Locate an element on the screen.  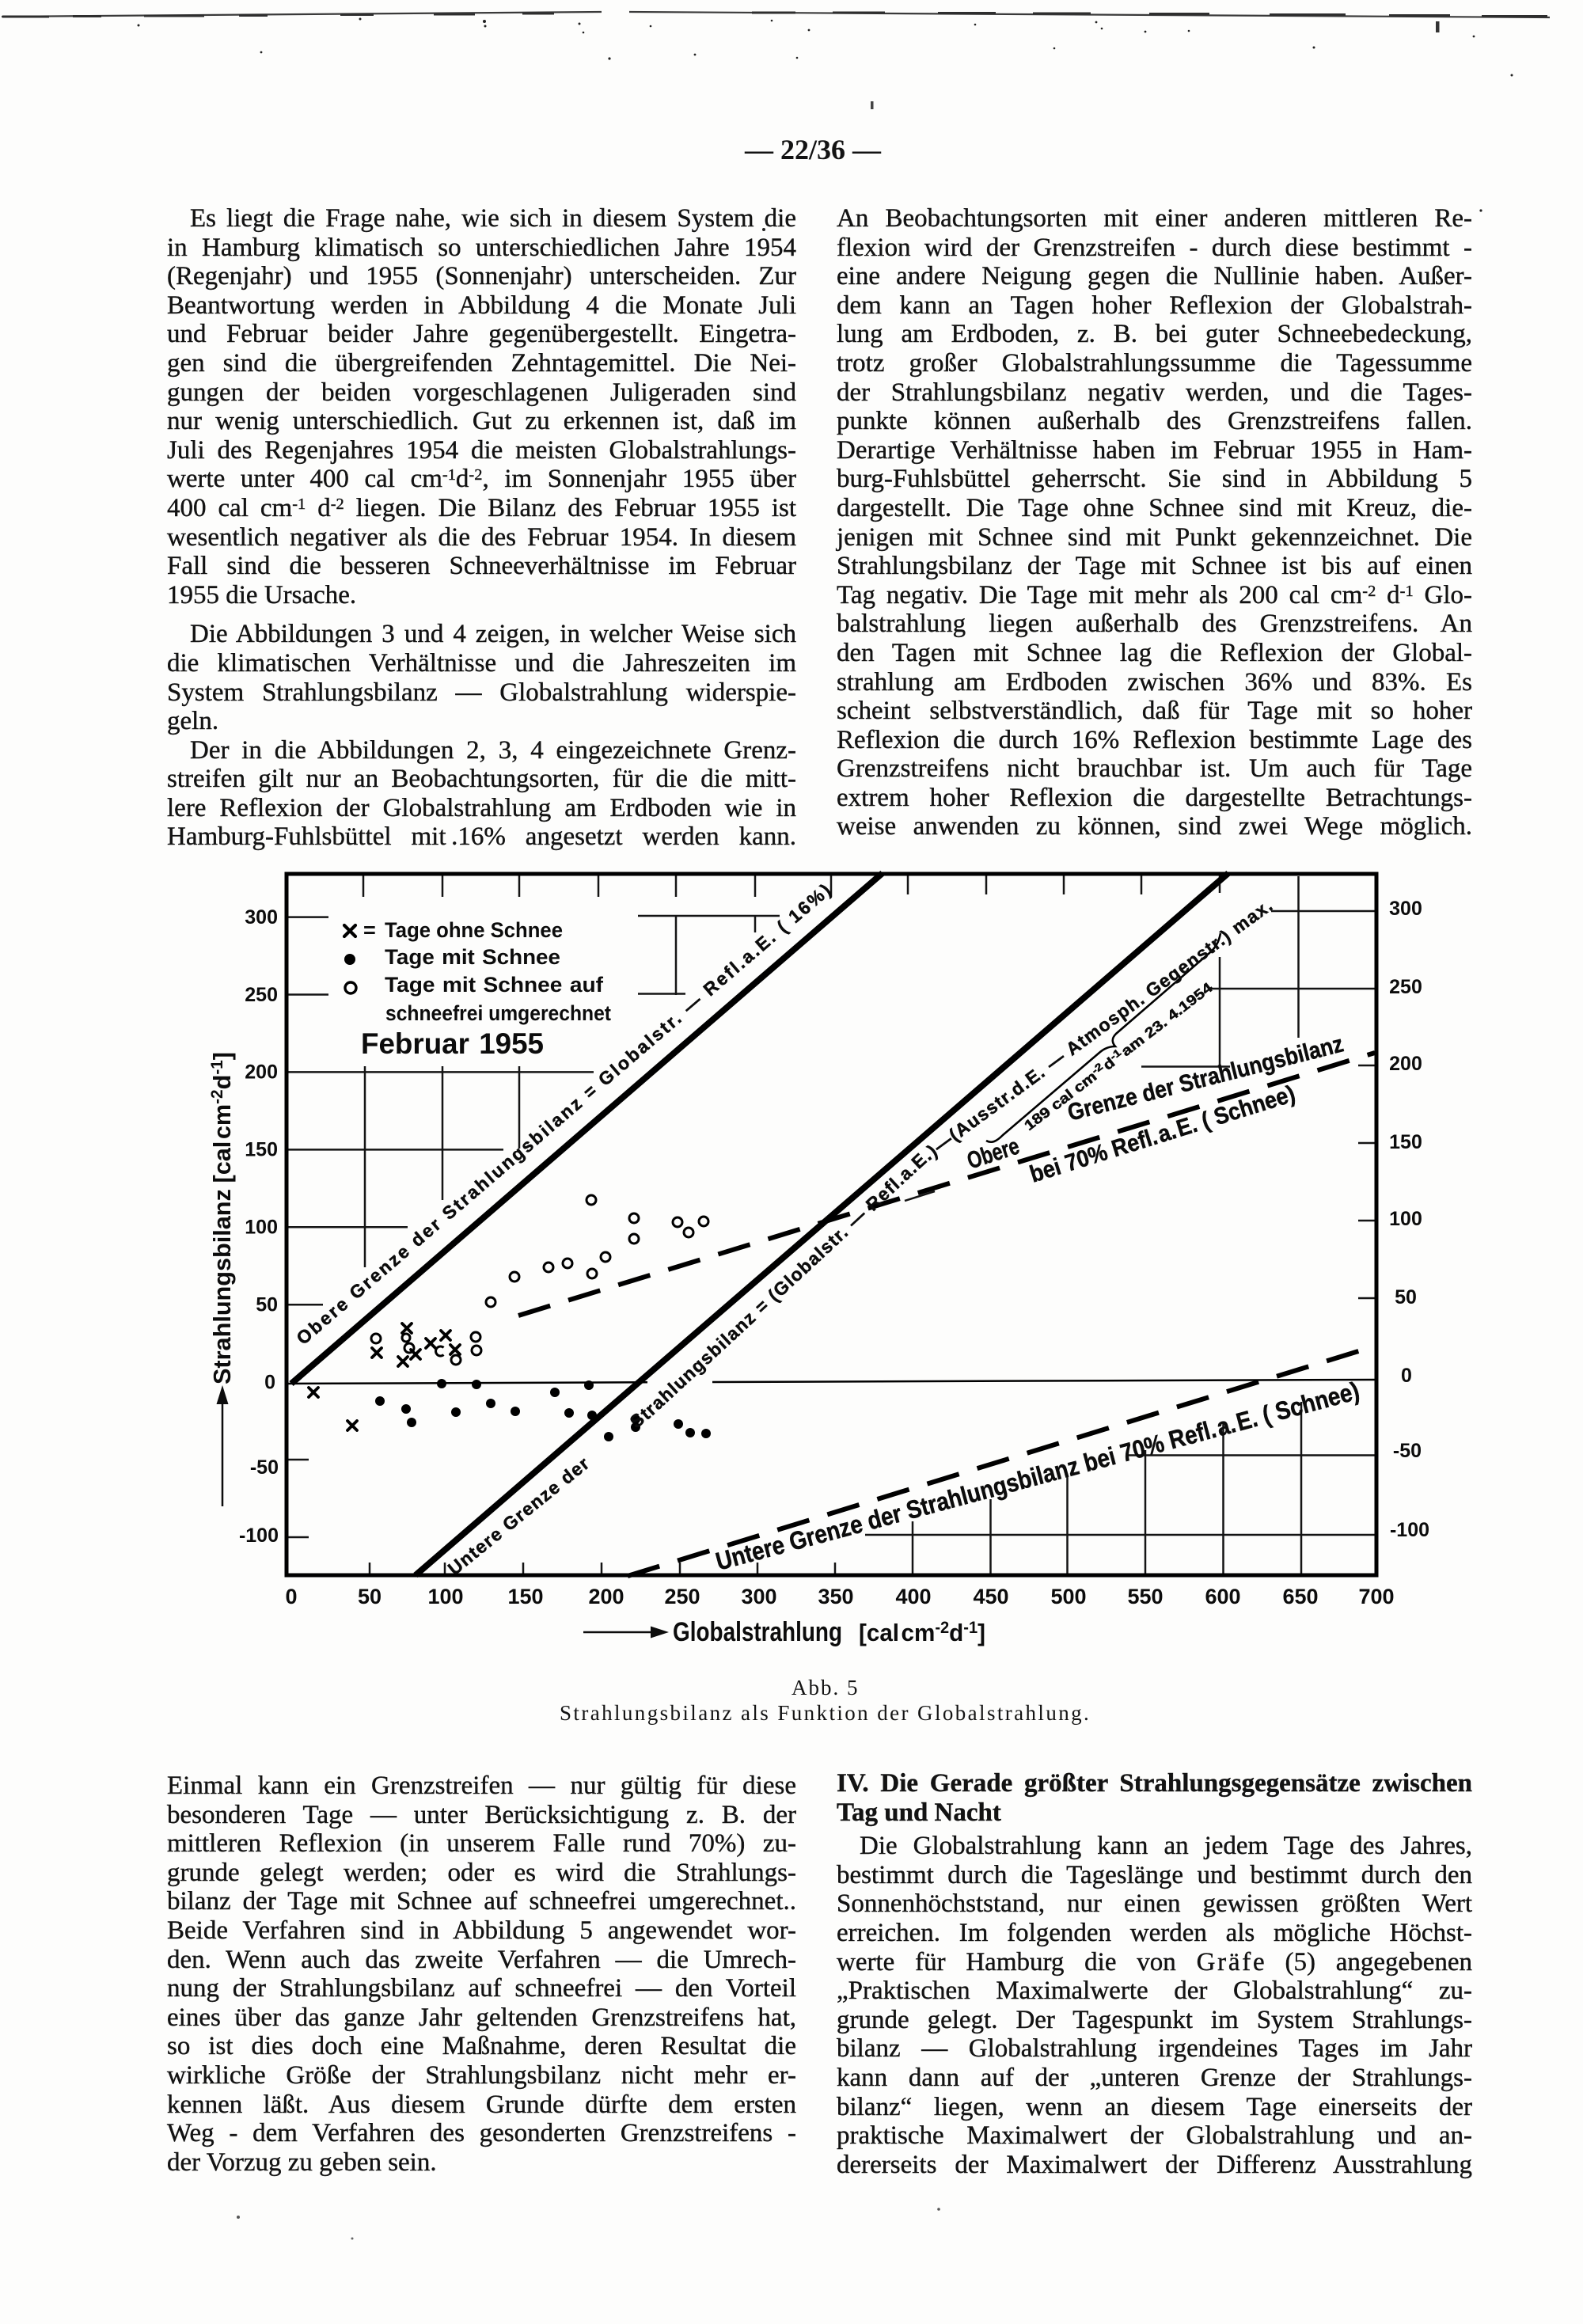
svg-text: Tage mit Schnee auf is located at coordinates (494, 985).